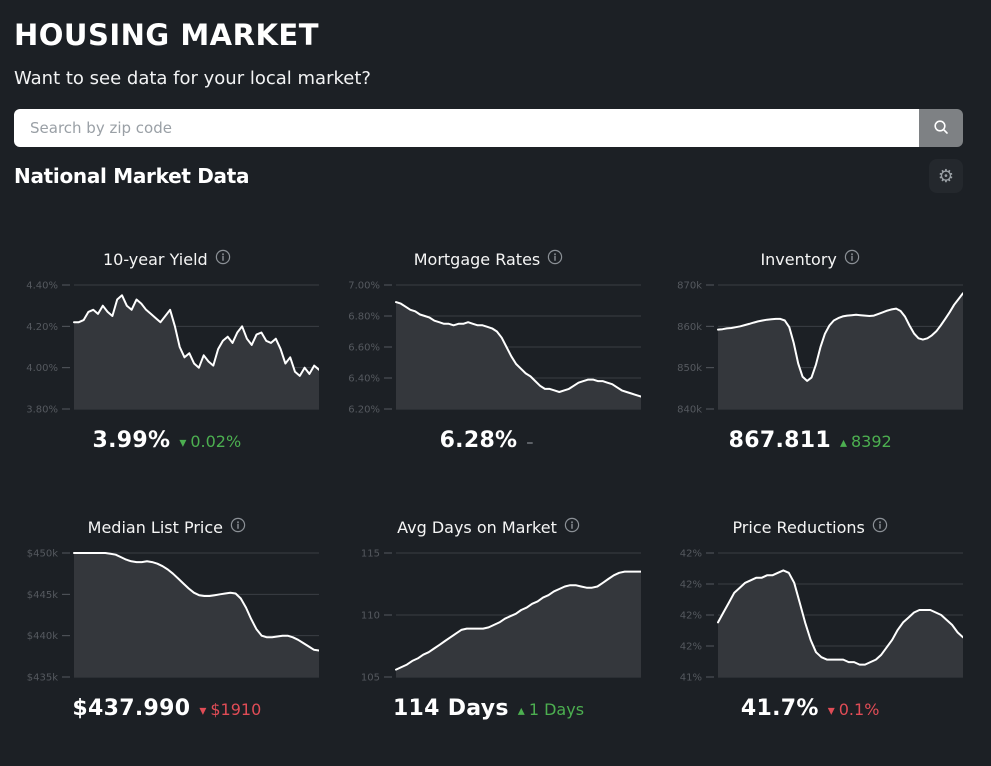 The width and height of the screenshot is (991, 766). I want to click on metric-delta: ▾ $1910, so click(230, 709).